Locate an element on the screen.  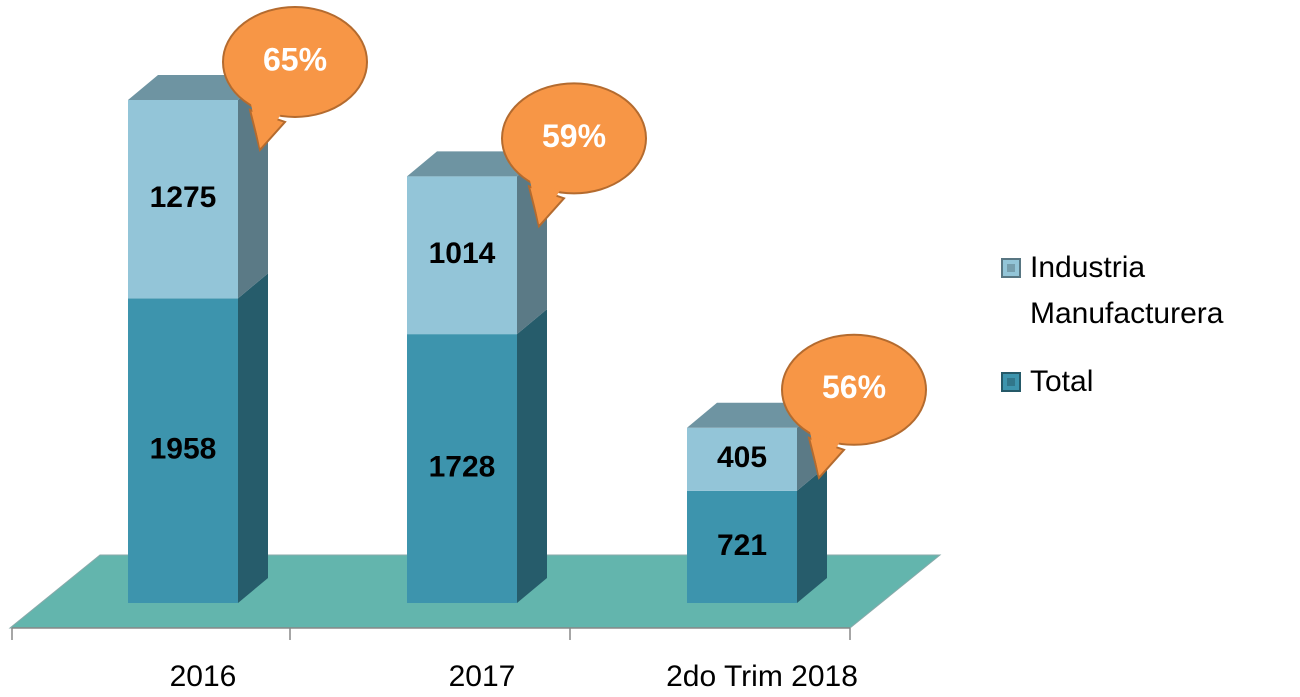
data-label: 405 is located at coordinates (742, 457).